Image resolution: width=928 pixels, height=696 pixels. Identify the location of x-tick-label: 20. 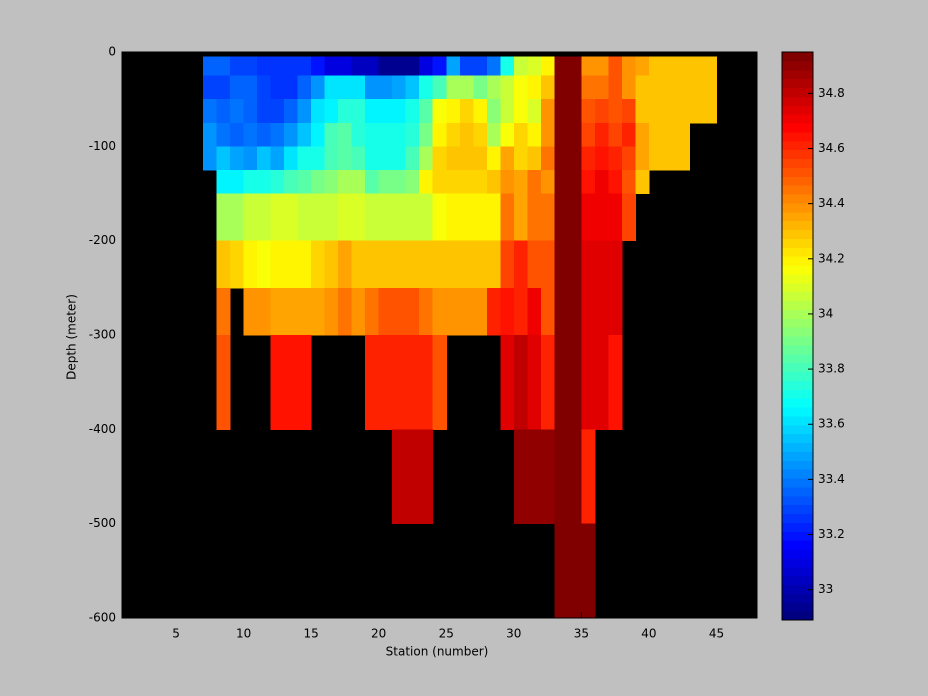
(378, 634).